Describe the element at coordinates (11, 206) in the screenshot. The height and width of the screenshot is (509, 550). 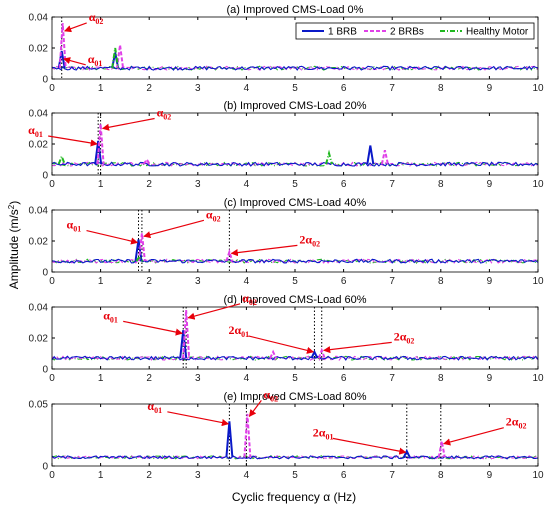
I see `y-axis-label-superscript: 2` at that location.